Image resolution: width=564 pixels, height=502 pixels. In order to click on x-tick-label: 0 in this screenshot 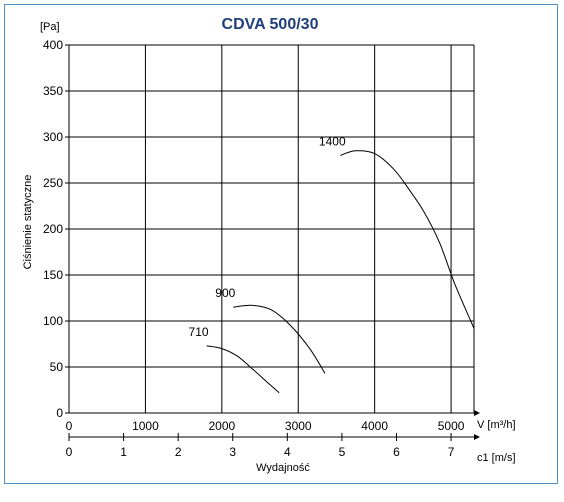, I will do `click(69, 426)`.